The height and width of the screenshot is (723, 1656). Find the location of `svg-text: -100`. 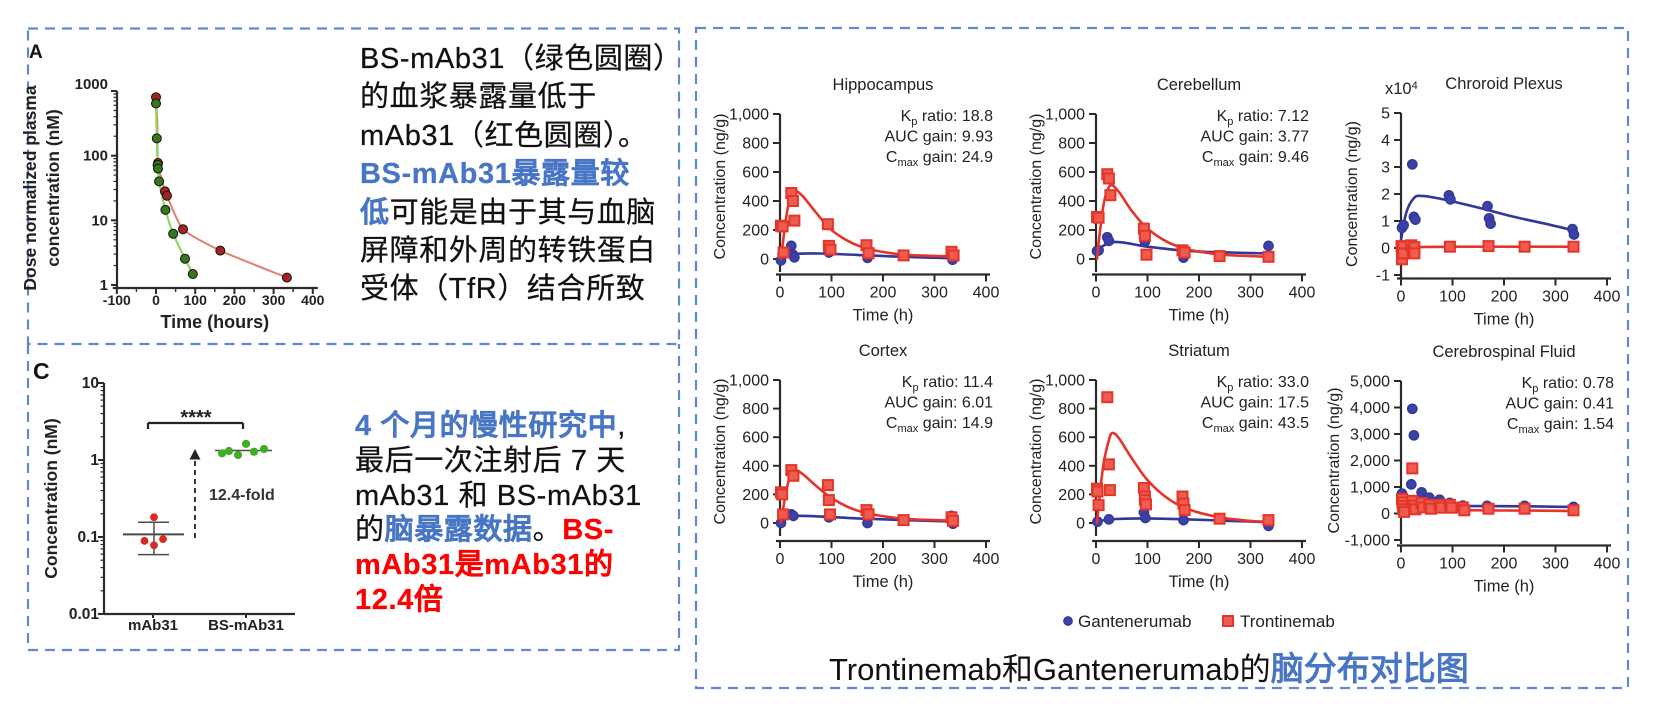

svg-text: -100 is located at coordinates (117, 300).